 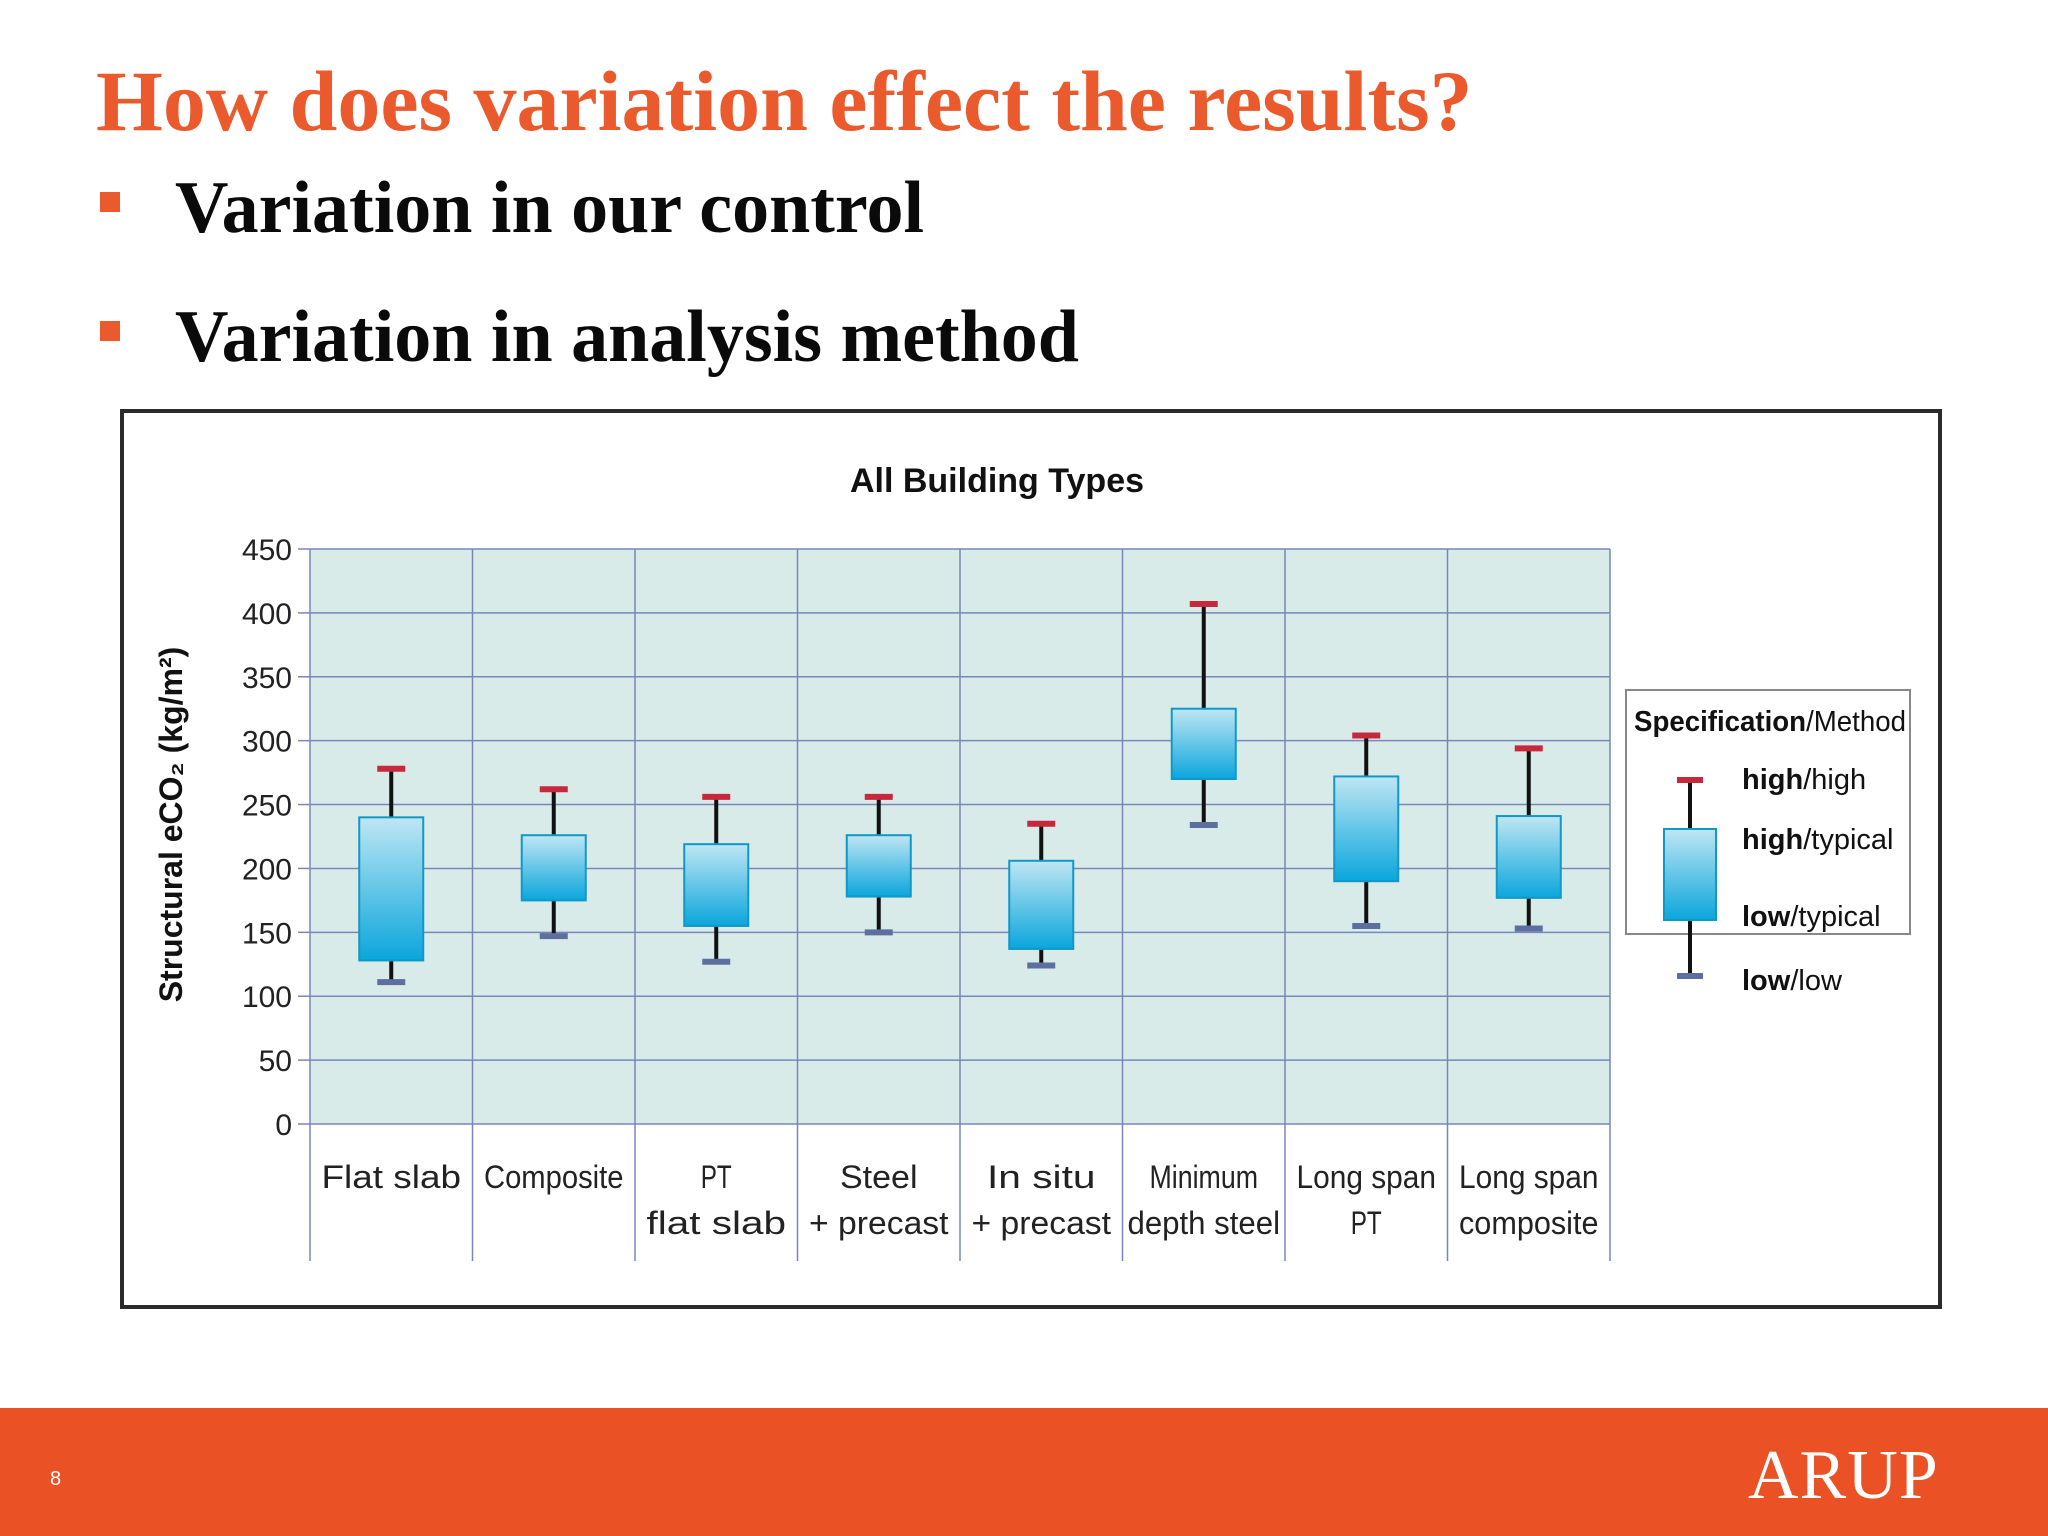 I want to click on y-tick-label: 450, so click(x=267, y=550).